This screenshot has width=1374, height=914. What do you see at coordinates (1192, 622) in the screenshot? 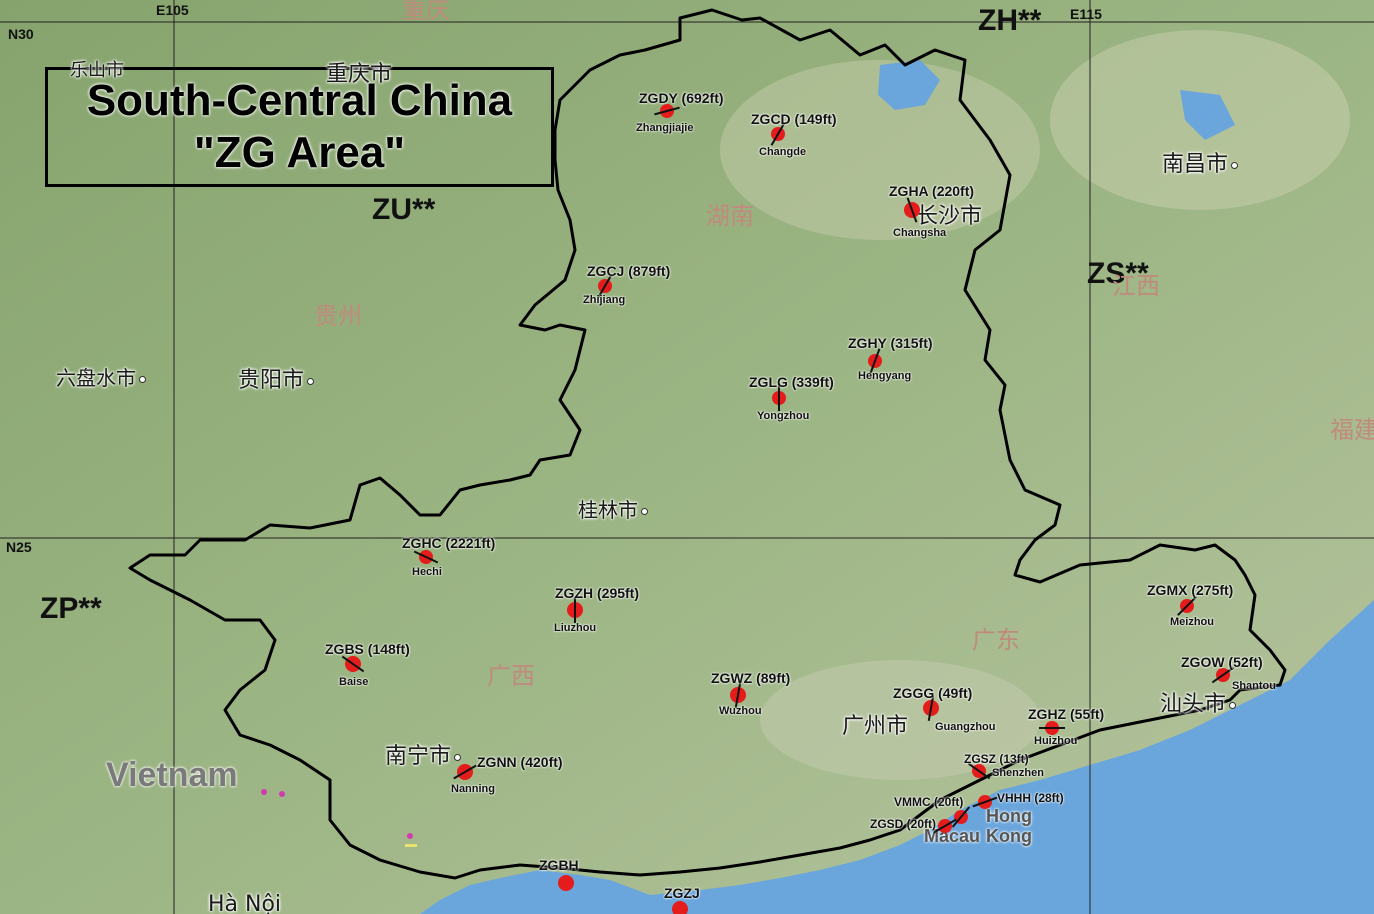
I see `airport-name: Meizhou` at bounding box center [1192, 622].